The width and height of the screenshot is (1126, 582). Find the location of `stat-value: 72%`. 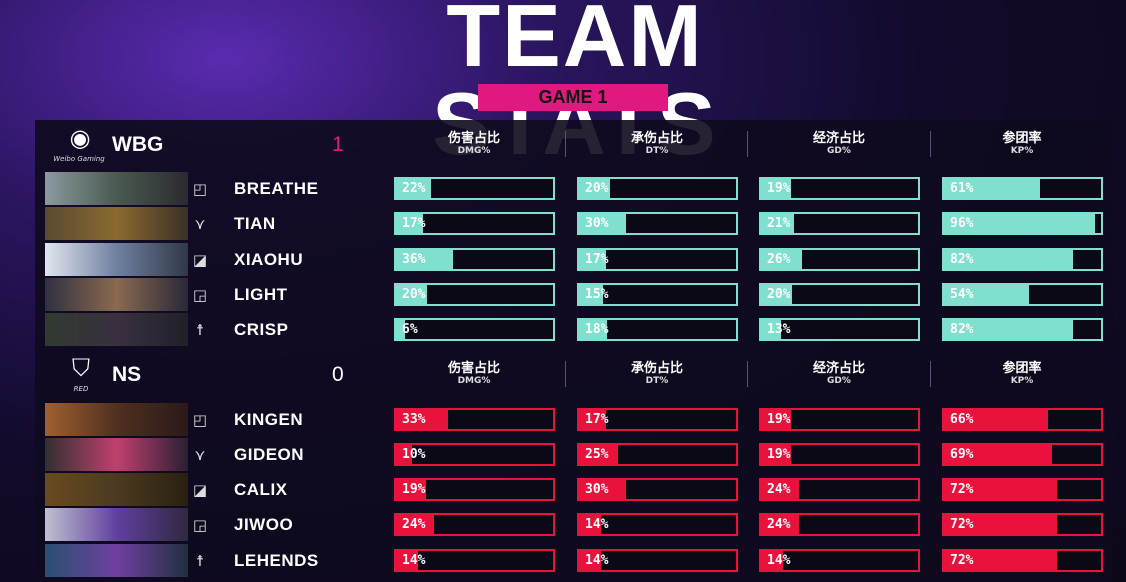

stat-value: 72% is located at coordinates (962, 524).